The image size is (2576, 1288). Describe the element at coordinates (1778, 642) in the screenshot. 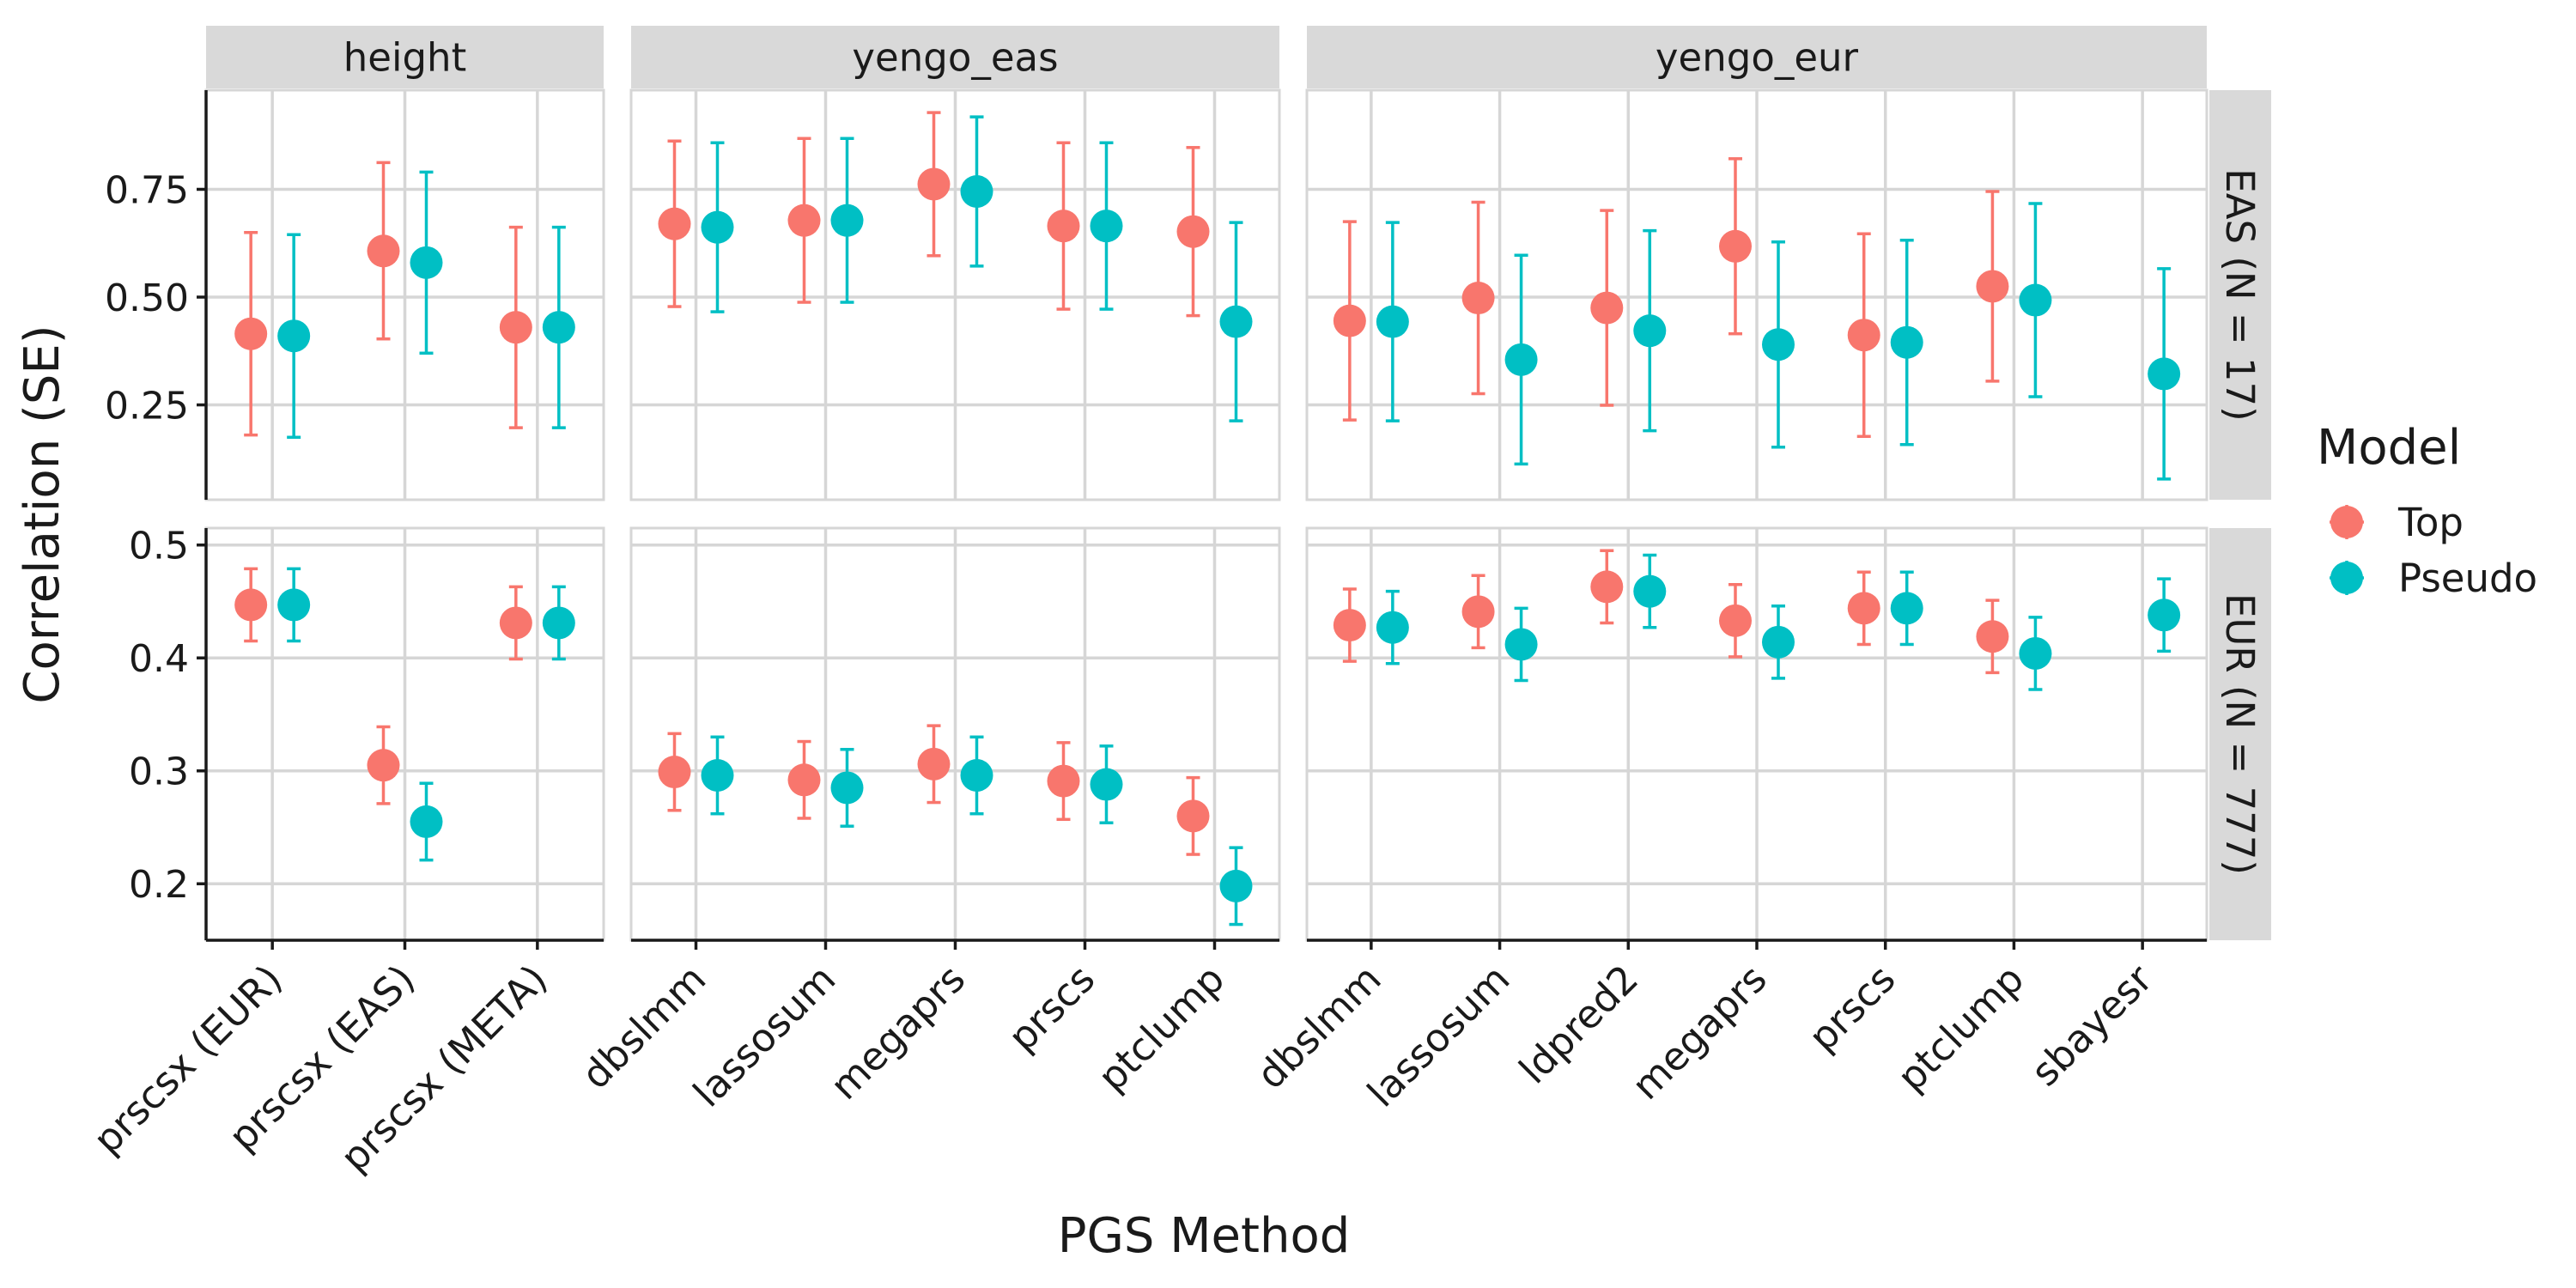

I see `point-range-EUR-yengo_eur-megaprs-pseudo` at that location.